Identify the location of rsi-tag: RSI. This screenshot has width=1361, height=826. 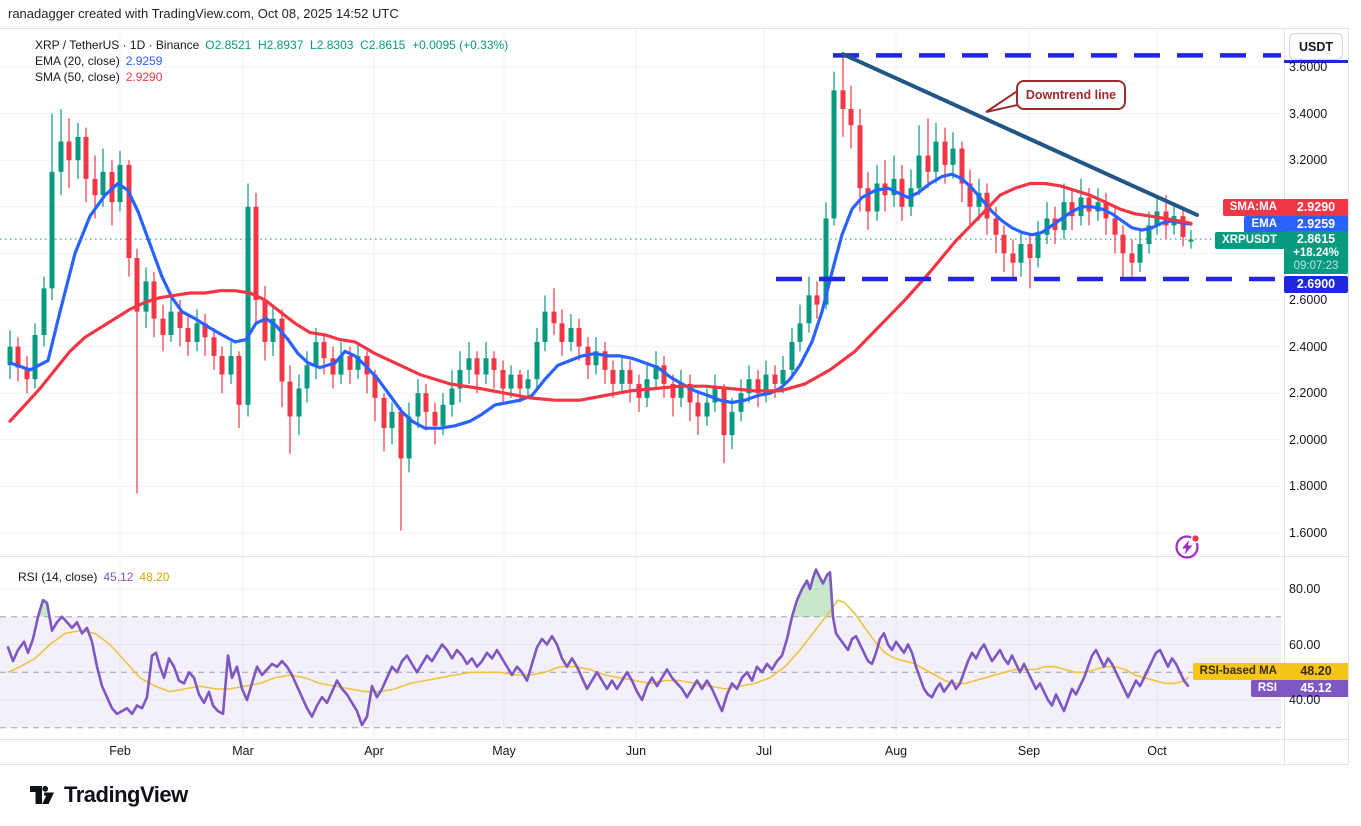
(1267, 688).